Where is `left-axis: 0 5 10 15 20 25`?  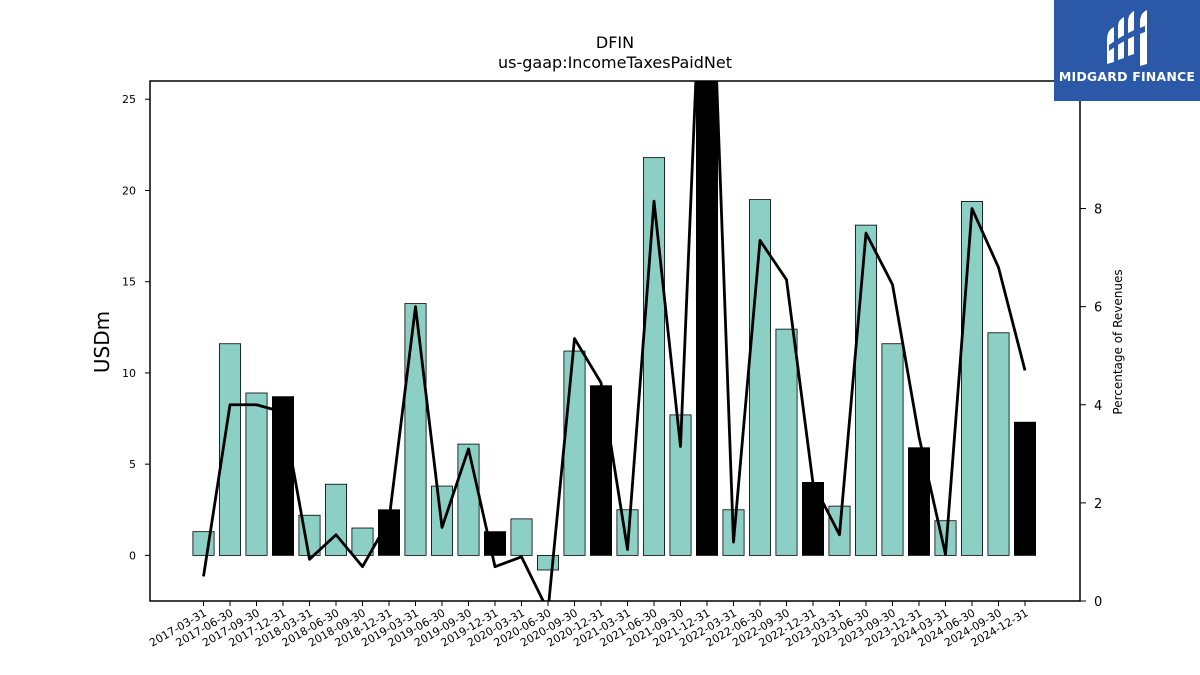 left-axis: 0 5 10 15 20 25 is located at coordinates (136, 327).